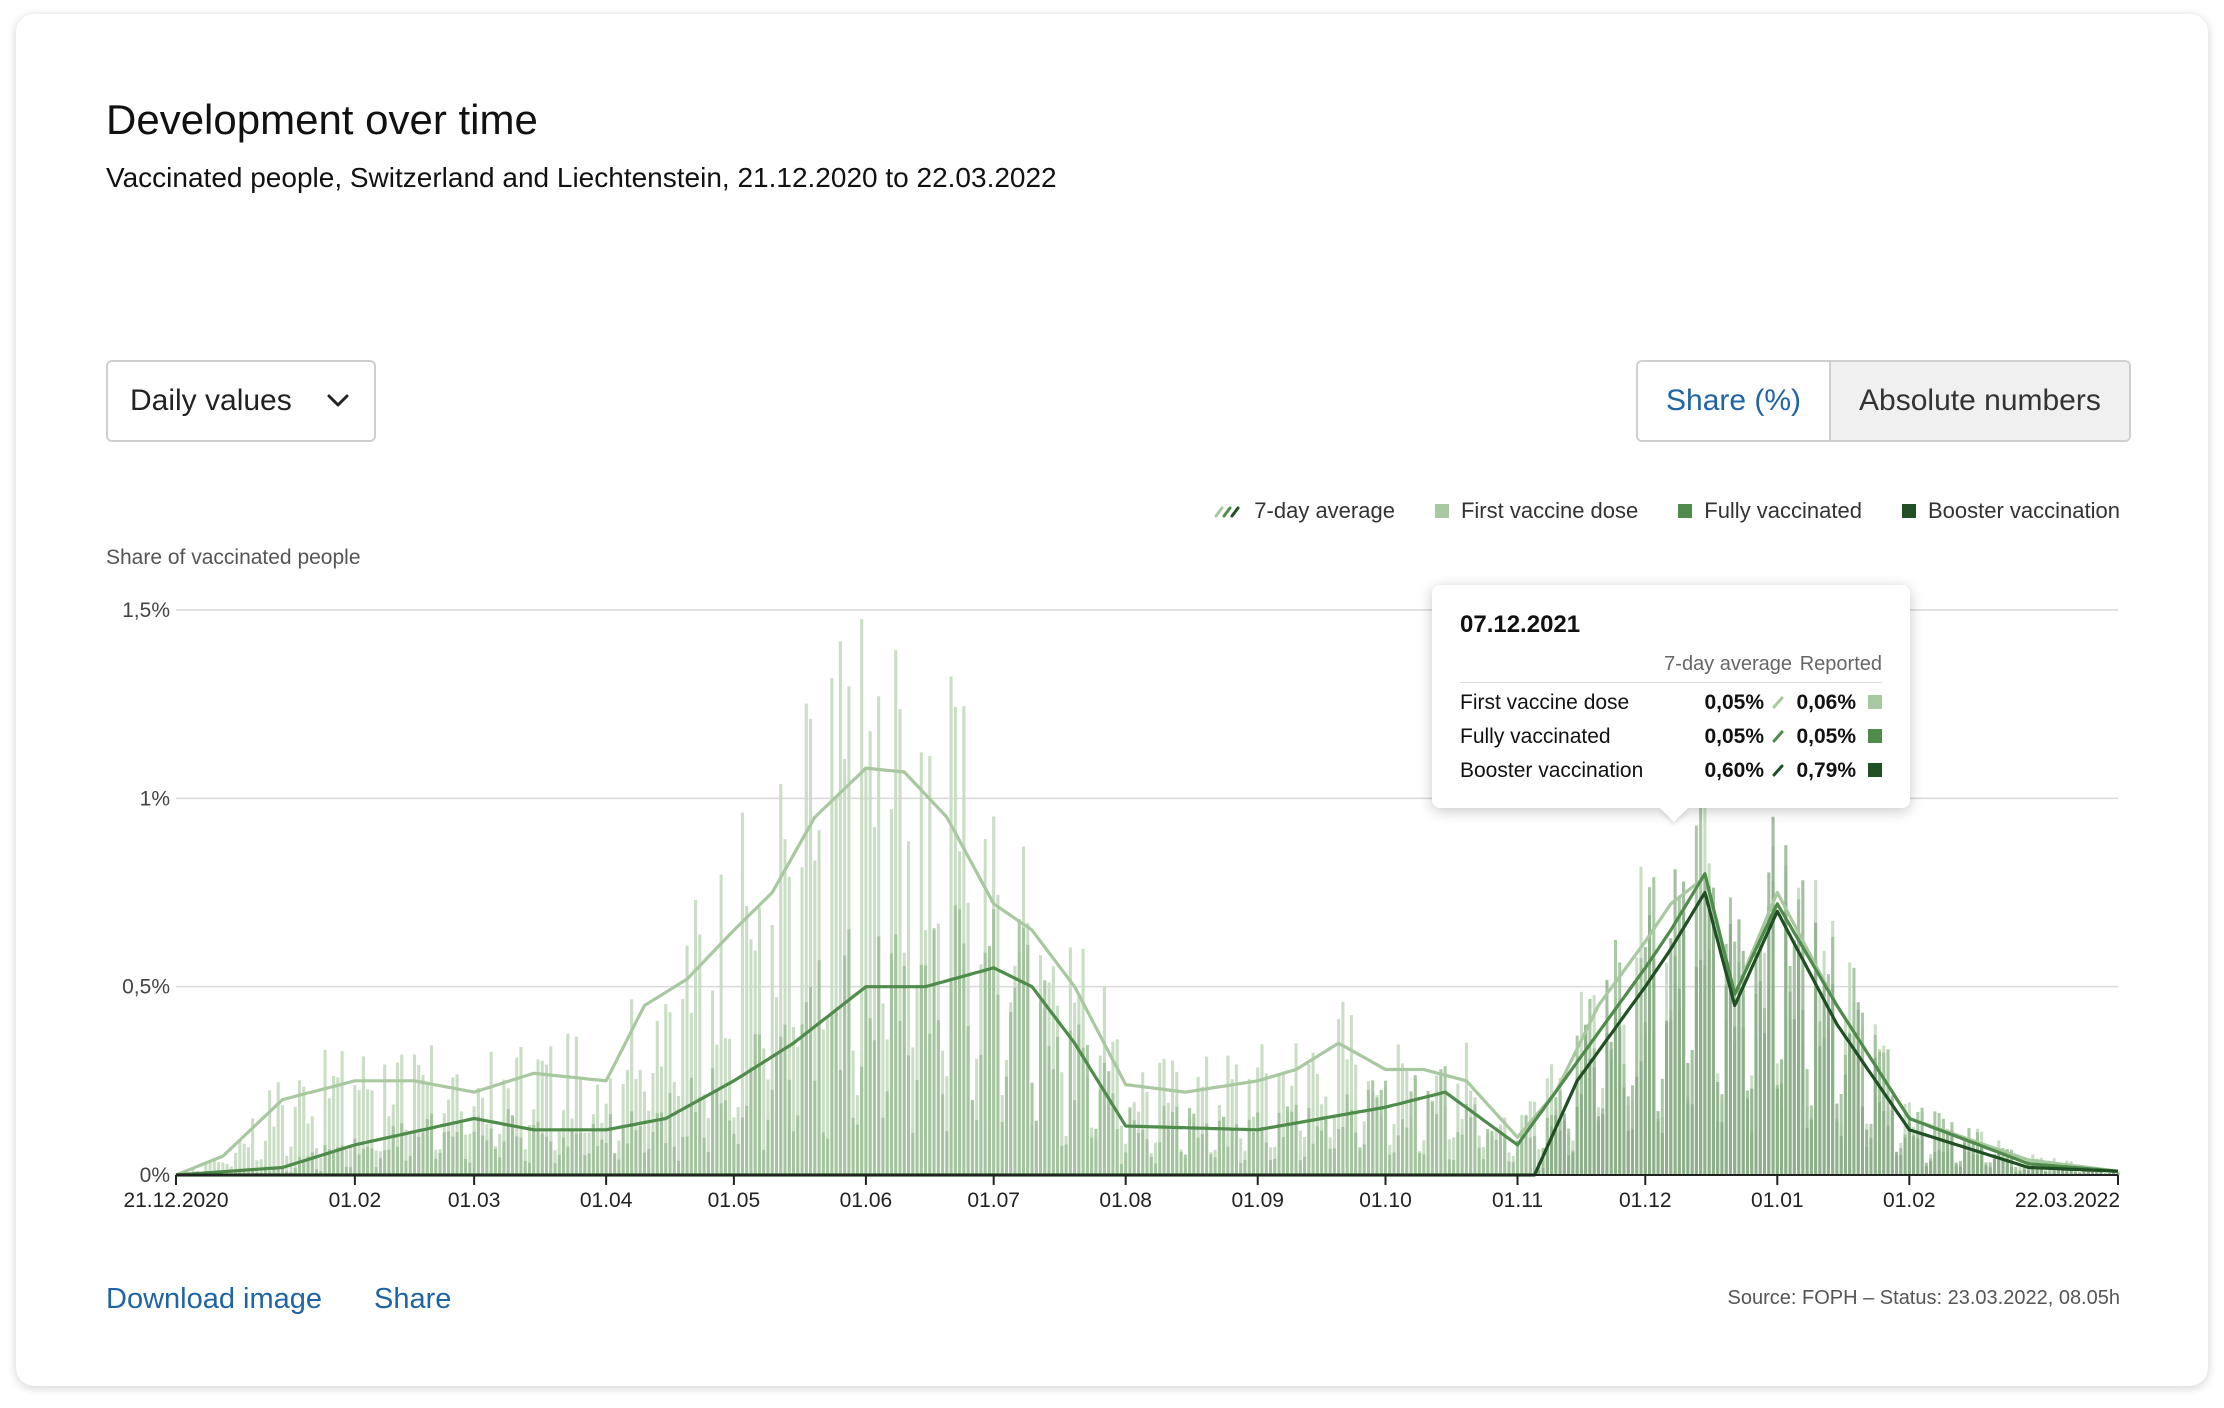 This screenshot has width=2224, height=1408. Describe the element at coordinates (1979, 401) in the screenshot. I see `absolute-numbers-toggle: Absolute numbers` at that location.